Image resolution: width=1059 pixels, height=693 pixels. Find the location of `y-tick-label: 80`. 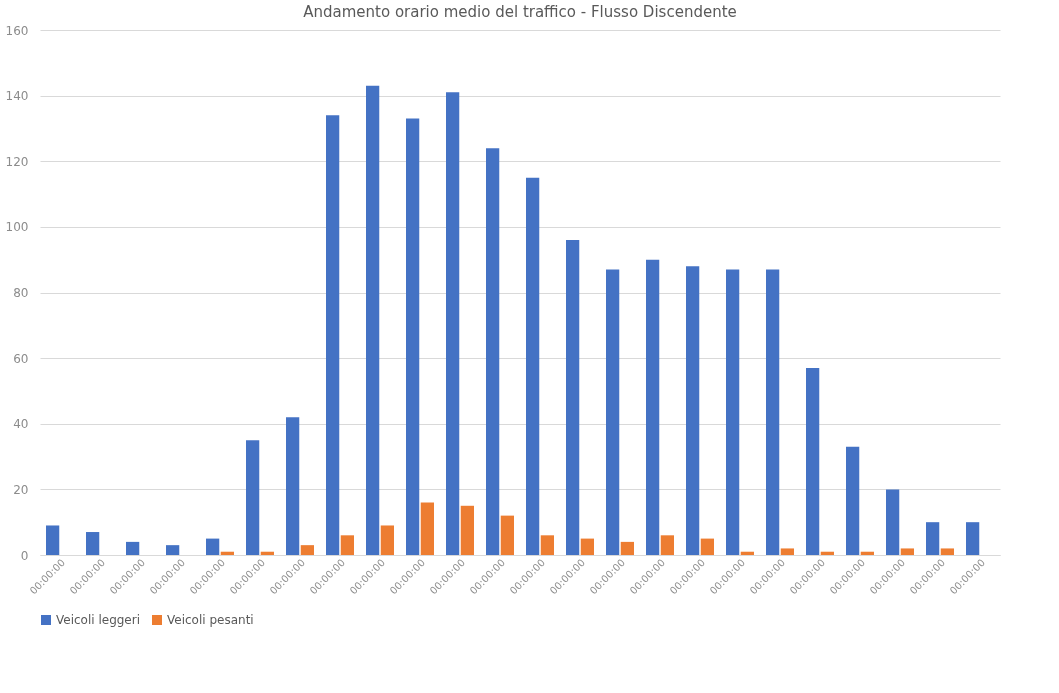

y-tick-label: 80 is located at coordinates (21, 293).